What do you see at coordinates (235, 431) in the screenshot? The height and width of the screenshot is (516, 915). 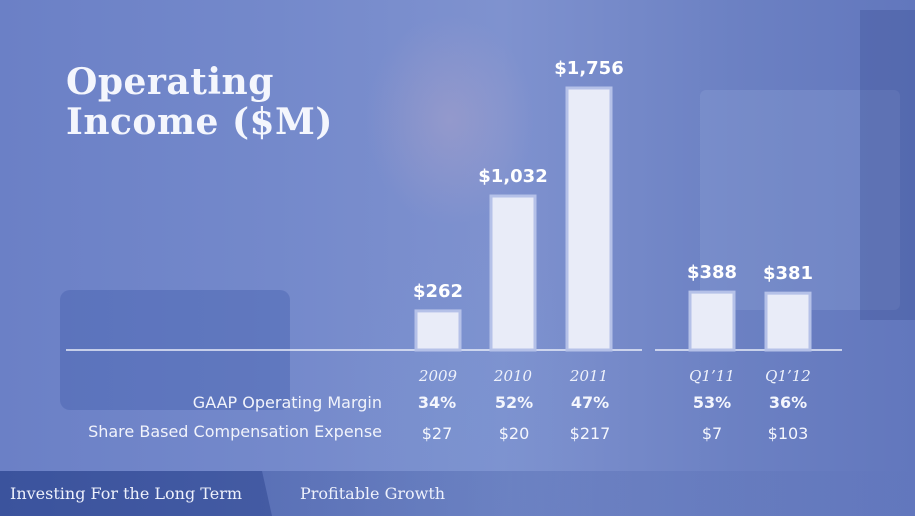 I see `share-based-compensation-label: Share Based Compensation Expense` at bounding box center [235, 431].